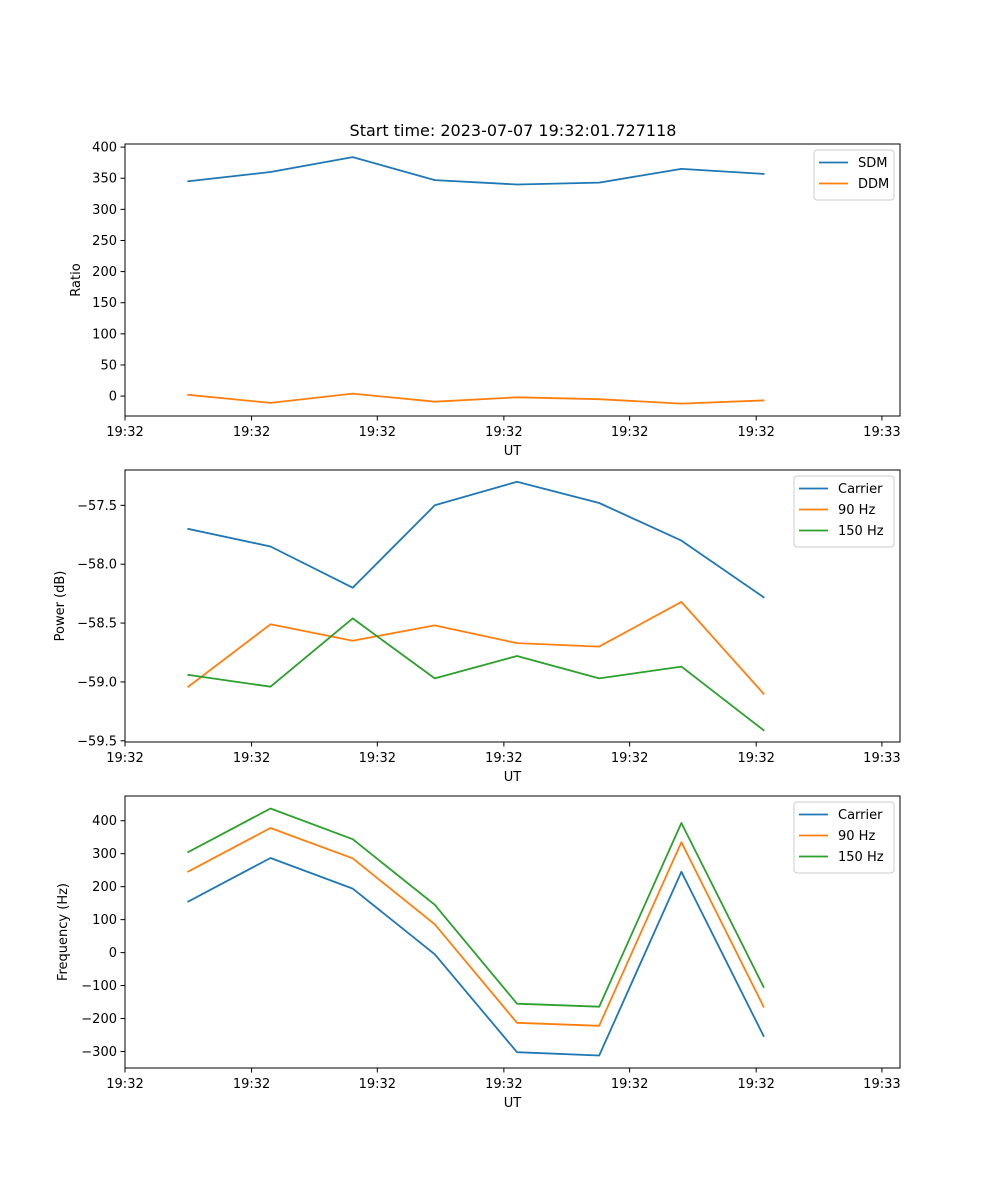 The height and width of the screenshot is (1200, 1000). I want to click on y-tick-label: 50, so click(108, 365).